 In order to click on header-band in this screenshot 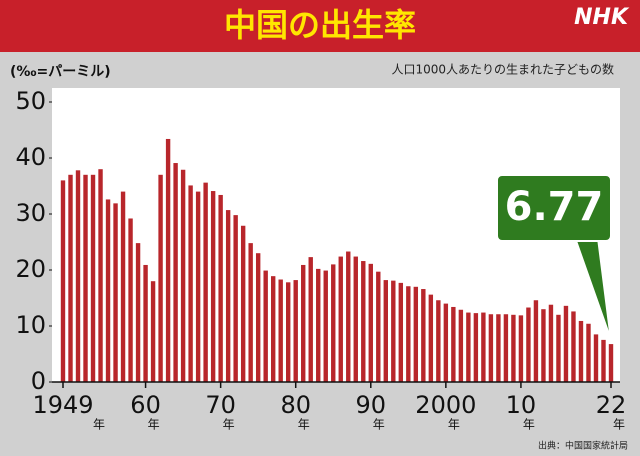, I will do `click(320, 26)`.